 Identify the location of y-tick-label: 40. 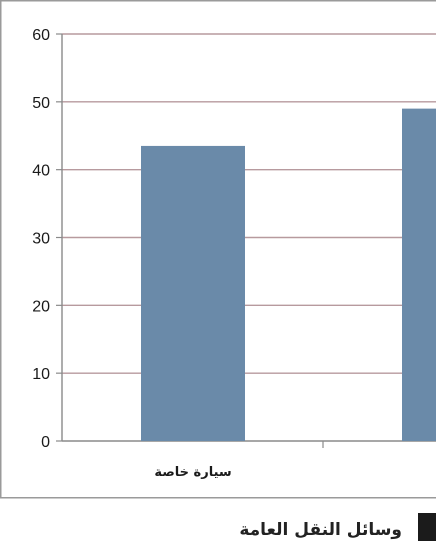
(41, 171).